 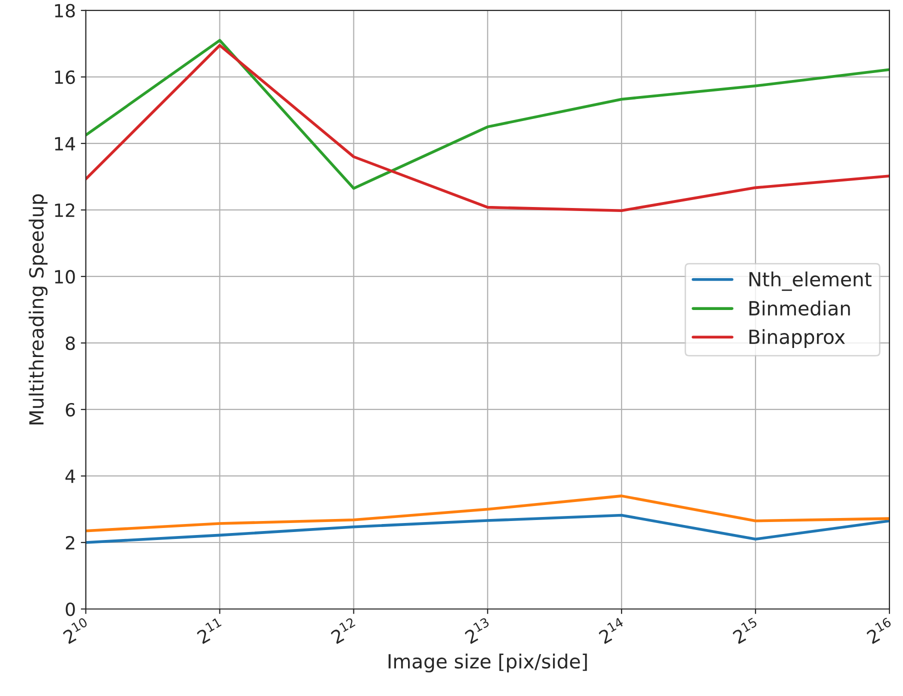 What do you see at coordinates (70, 409) in the screenshot?
I see `y-tick-label: 6` at bounding box center [70, 409].